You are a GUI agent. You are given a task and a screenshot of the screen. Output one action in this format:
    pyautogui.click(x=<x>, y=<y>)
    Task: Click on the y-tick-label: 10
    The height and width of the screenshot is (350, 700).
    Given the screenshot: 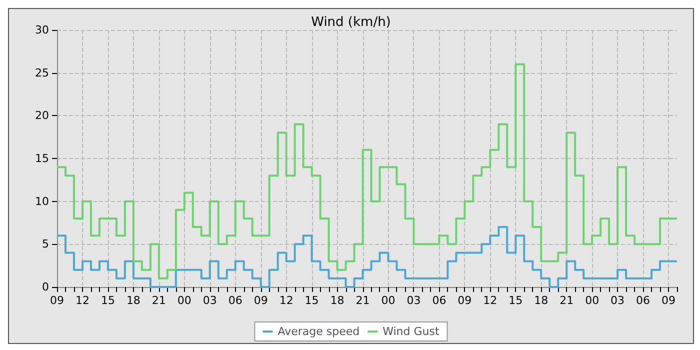 What is the action you would take?
    pyautogui.click(x=42, y=201)
    